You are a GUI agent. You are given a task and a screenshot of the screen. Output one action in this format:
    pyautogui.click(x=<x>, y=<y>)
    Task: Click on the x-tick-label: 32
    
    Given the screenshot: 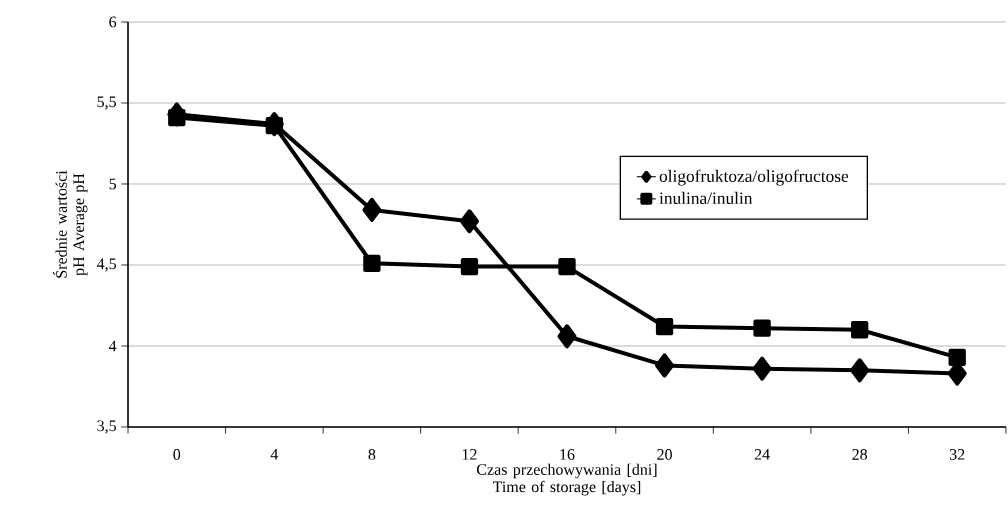 What is the action you would take?
    pyautogui.click(x=957, y=454)
    